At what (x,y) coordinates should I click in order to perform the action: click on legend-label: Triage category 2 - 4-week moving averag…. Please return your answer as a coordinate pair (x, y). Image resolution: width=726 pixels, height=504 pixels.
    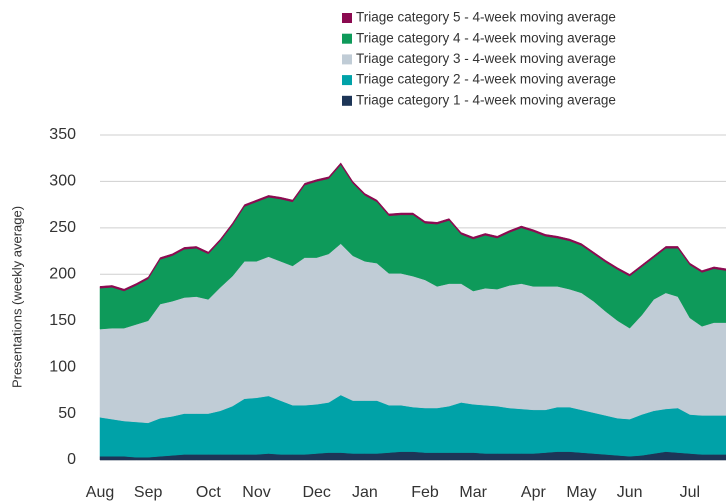
    Looking at the image, I should click on (486, 79).